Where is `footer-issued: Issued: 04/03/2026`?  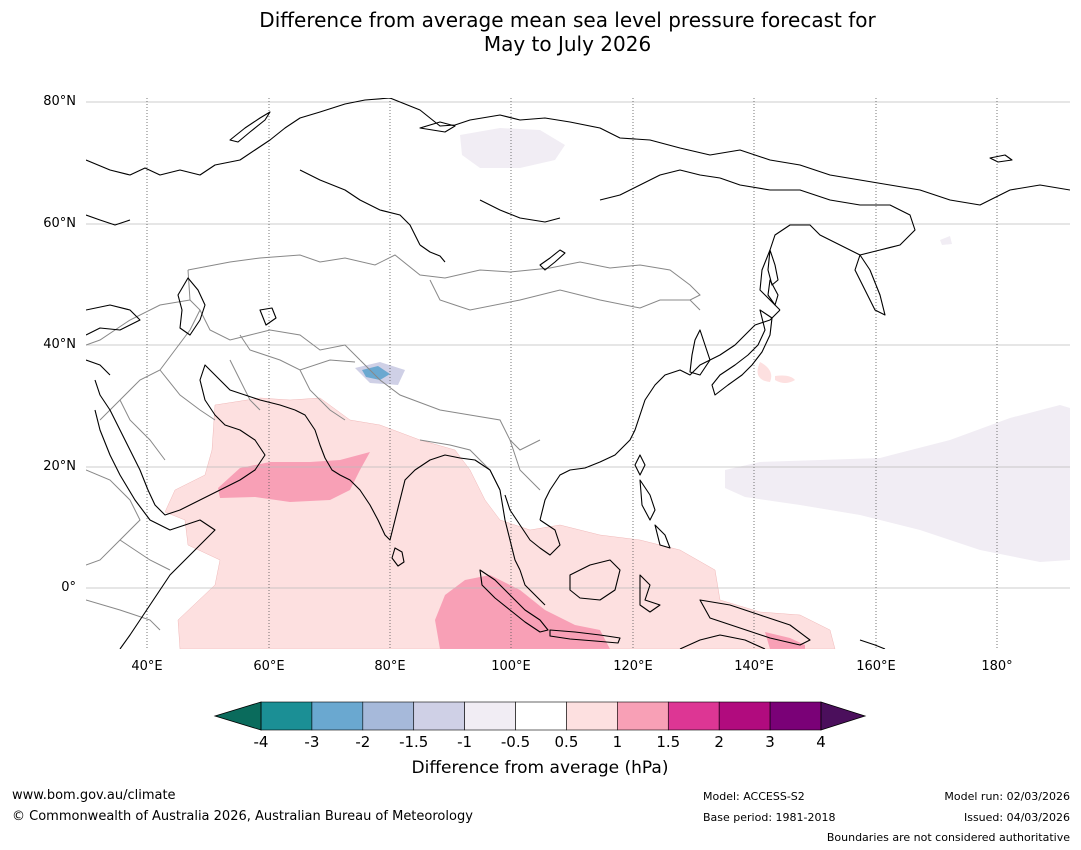
footer-issued: Issued: 04/03/2026 is located at coordinates (1016, 817).